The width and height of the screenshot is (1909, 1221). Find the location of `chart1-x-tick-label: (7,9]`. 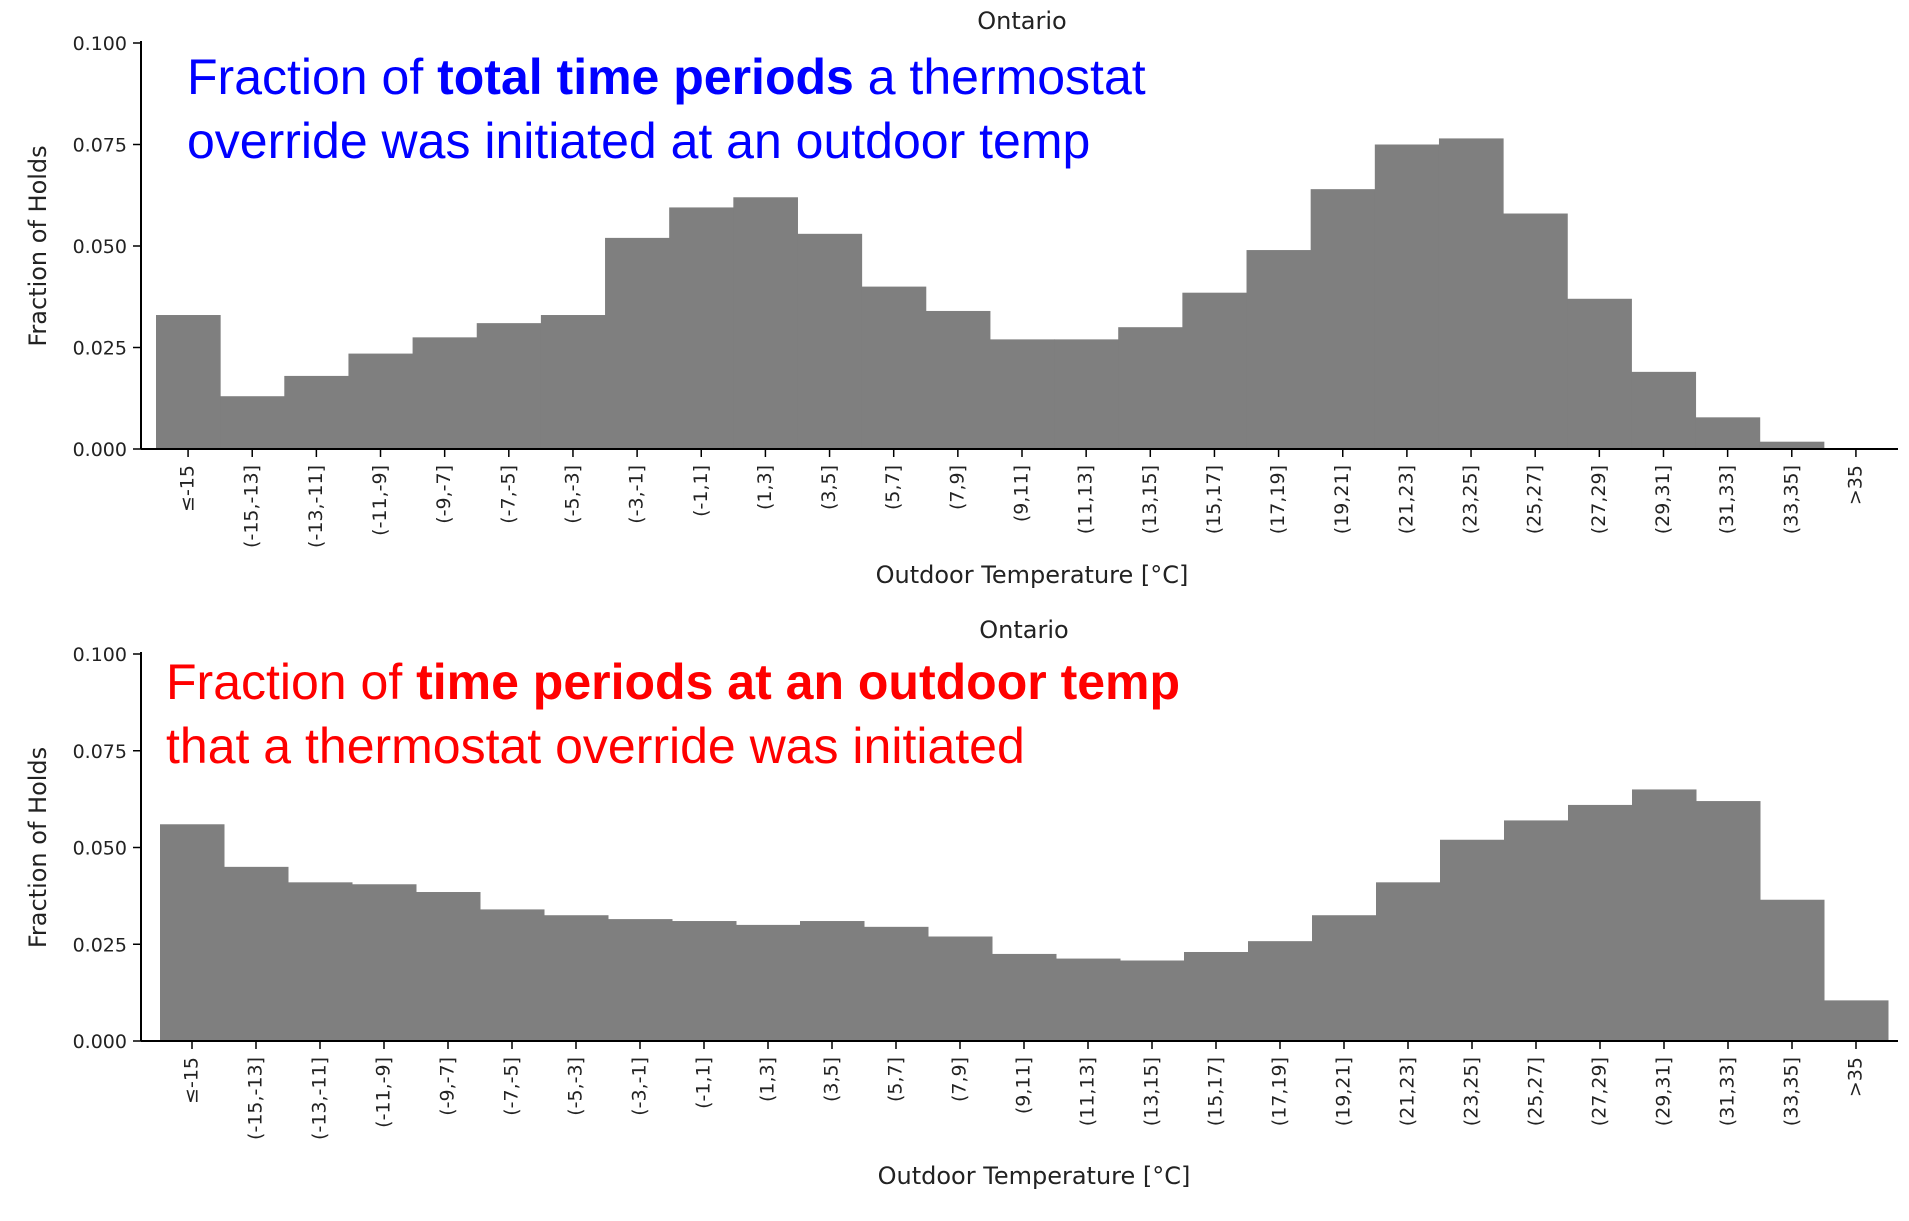

chart1-x-tick-label: (7,9] is located at coordinates (960, 1079).